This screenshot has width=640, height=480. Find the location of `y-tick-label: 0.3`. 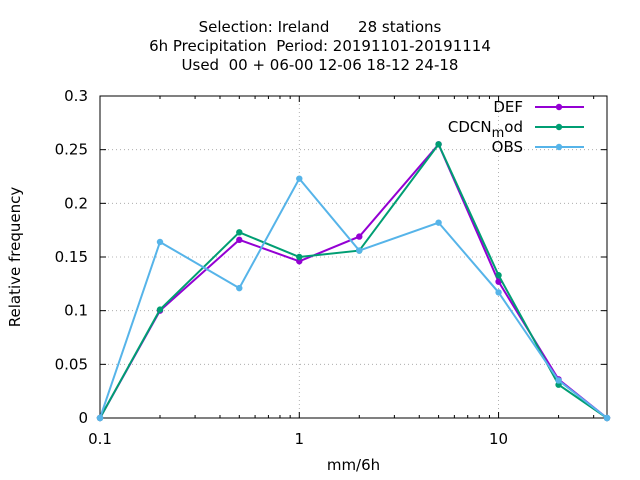

y-tick-label: 0.3 is located at coordinates (76, 96).